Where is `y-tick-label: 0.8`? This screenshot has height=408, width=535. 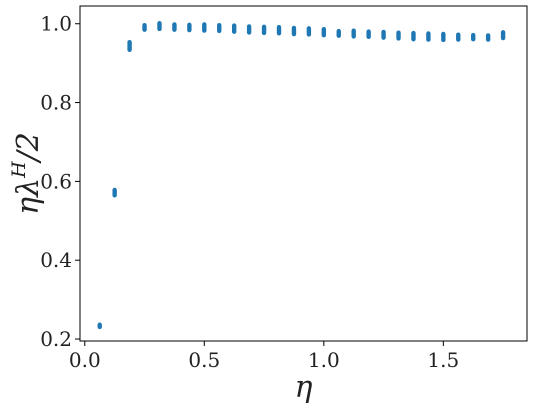 y-tick-label: 0.8 is located at coordinates (56, 103).